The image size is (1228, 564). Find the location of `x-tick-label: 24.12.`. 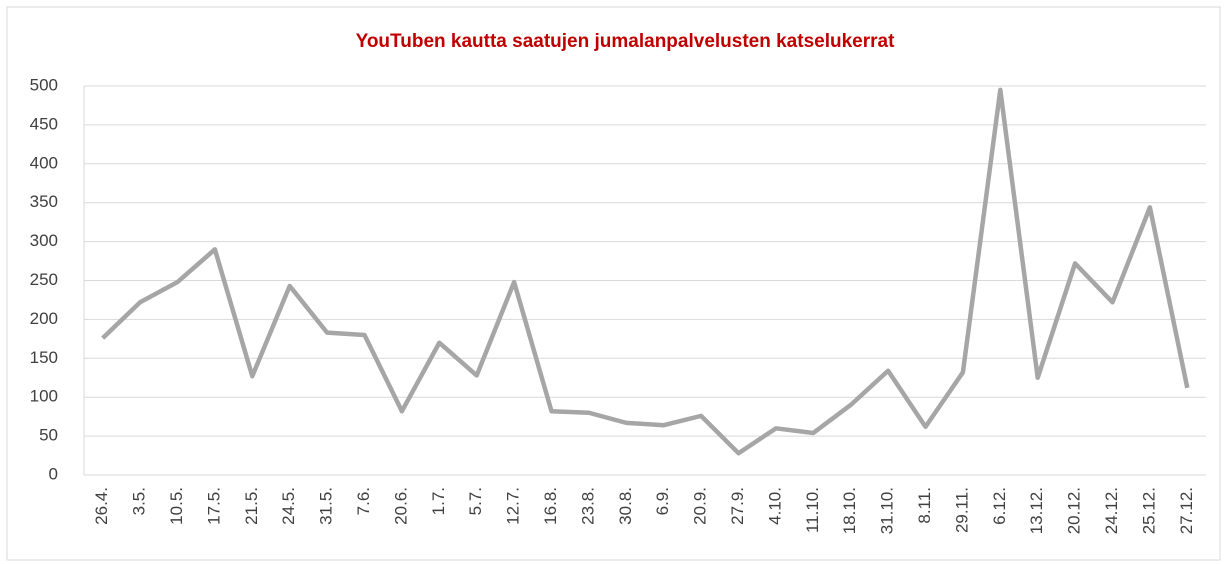

x-tick-label: 24.12. is located at coordinates (1111, 510).